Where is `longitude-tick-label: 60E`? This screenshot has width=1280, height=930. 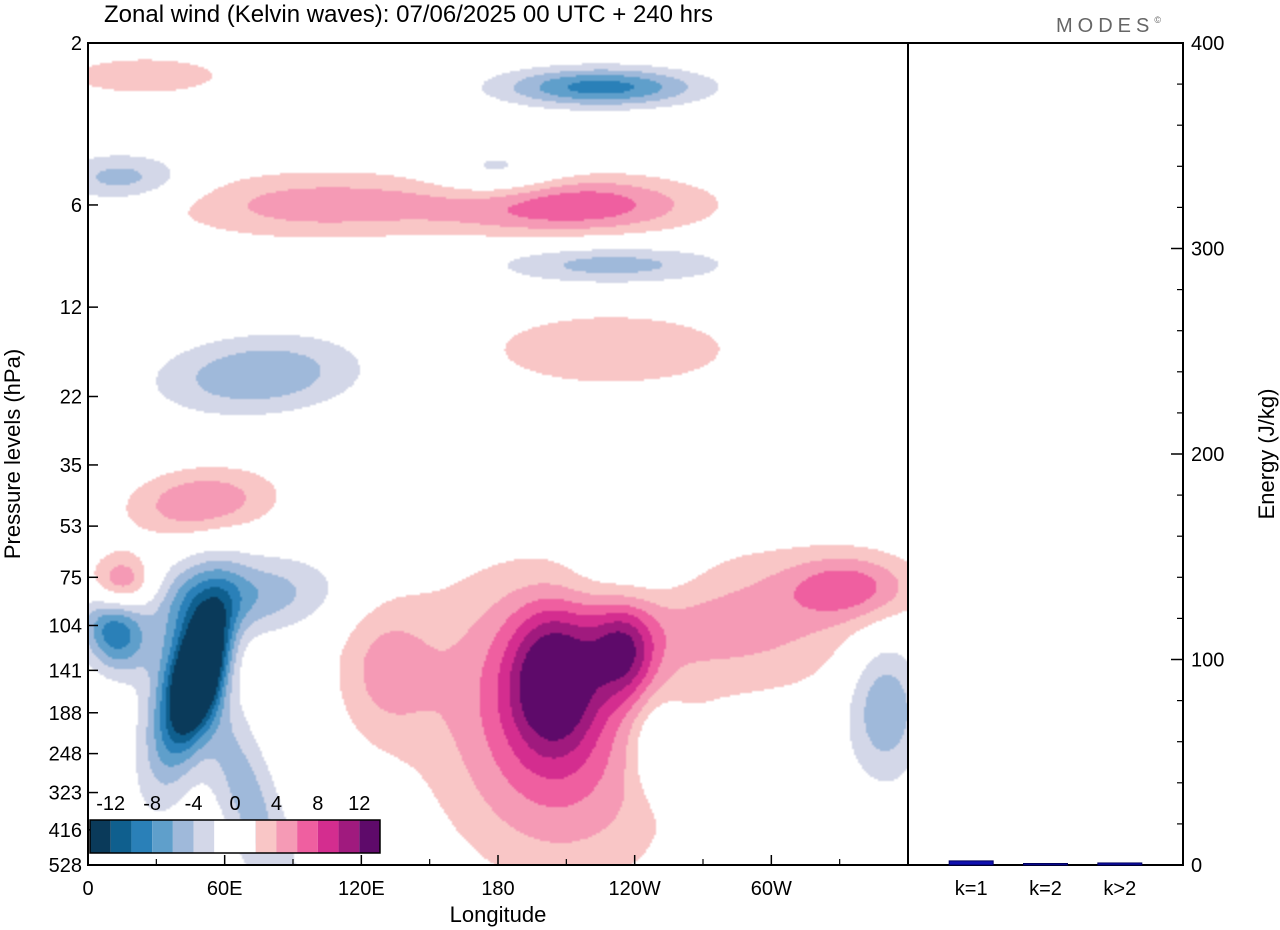
longitude-tick-label: 60E is located at coordinates (225, 889).